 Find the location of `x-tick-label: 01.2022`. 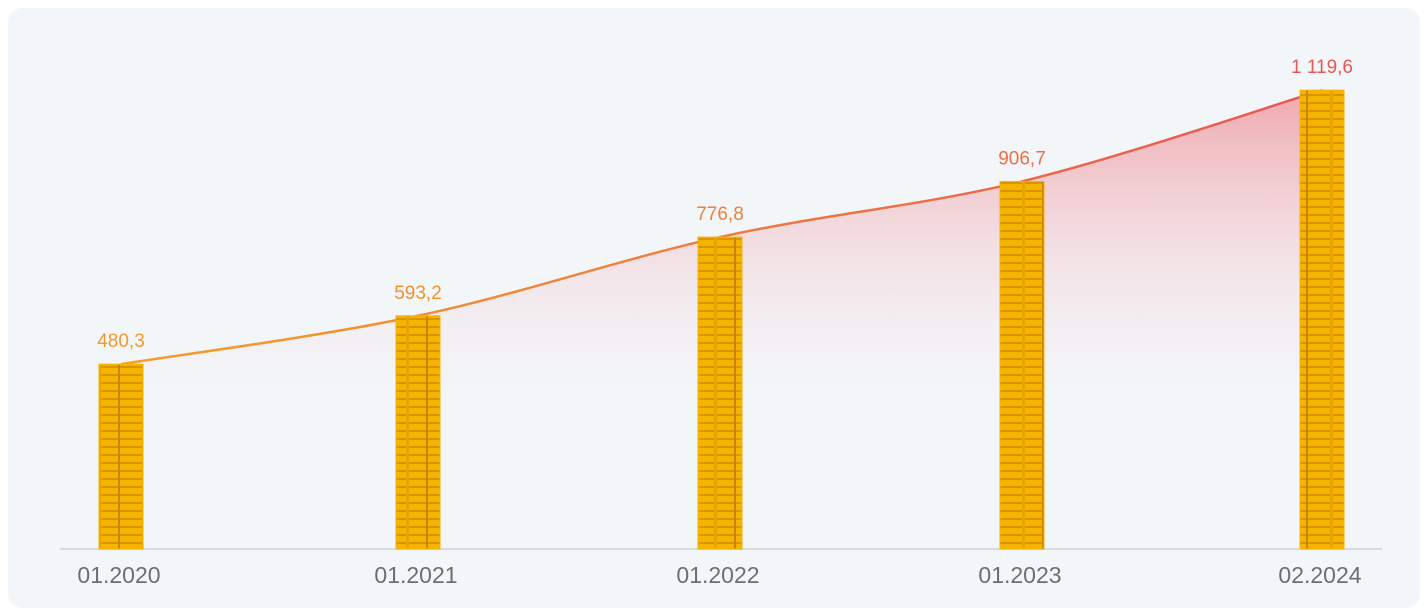

x-tick-label: 01.2022 is located at coordinates (717, 575).